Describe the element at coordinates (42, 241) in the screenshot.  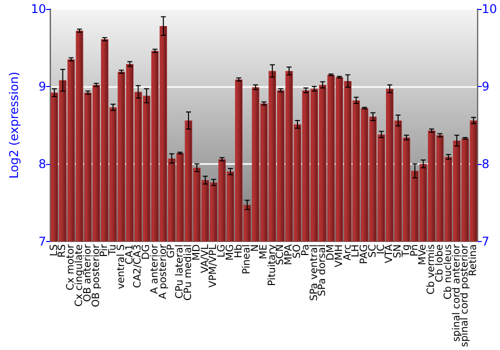
I see `y-tick-label: 7` at that location.